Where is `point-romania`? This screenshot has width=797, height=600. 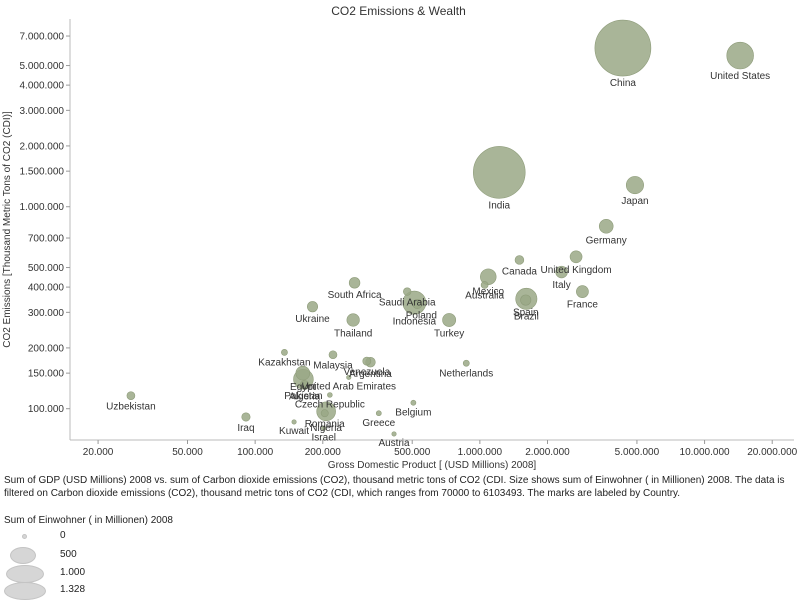
point-romania is located at coordinates (324, 413).